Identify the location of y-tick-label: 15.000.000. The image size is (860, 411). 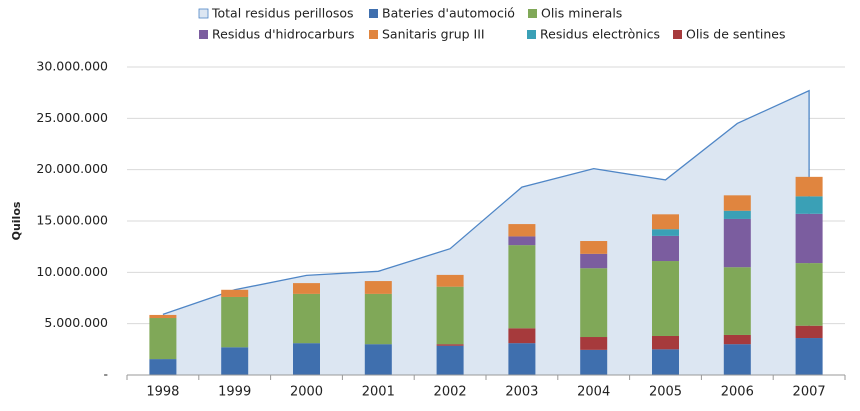
(72, 220).